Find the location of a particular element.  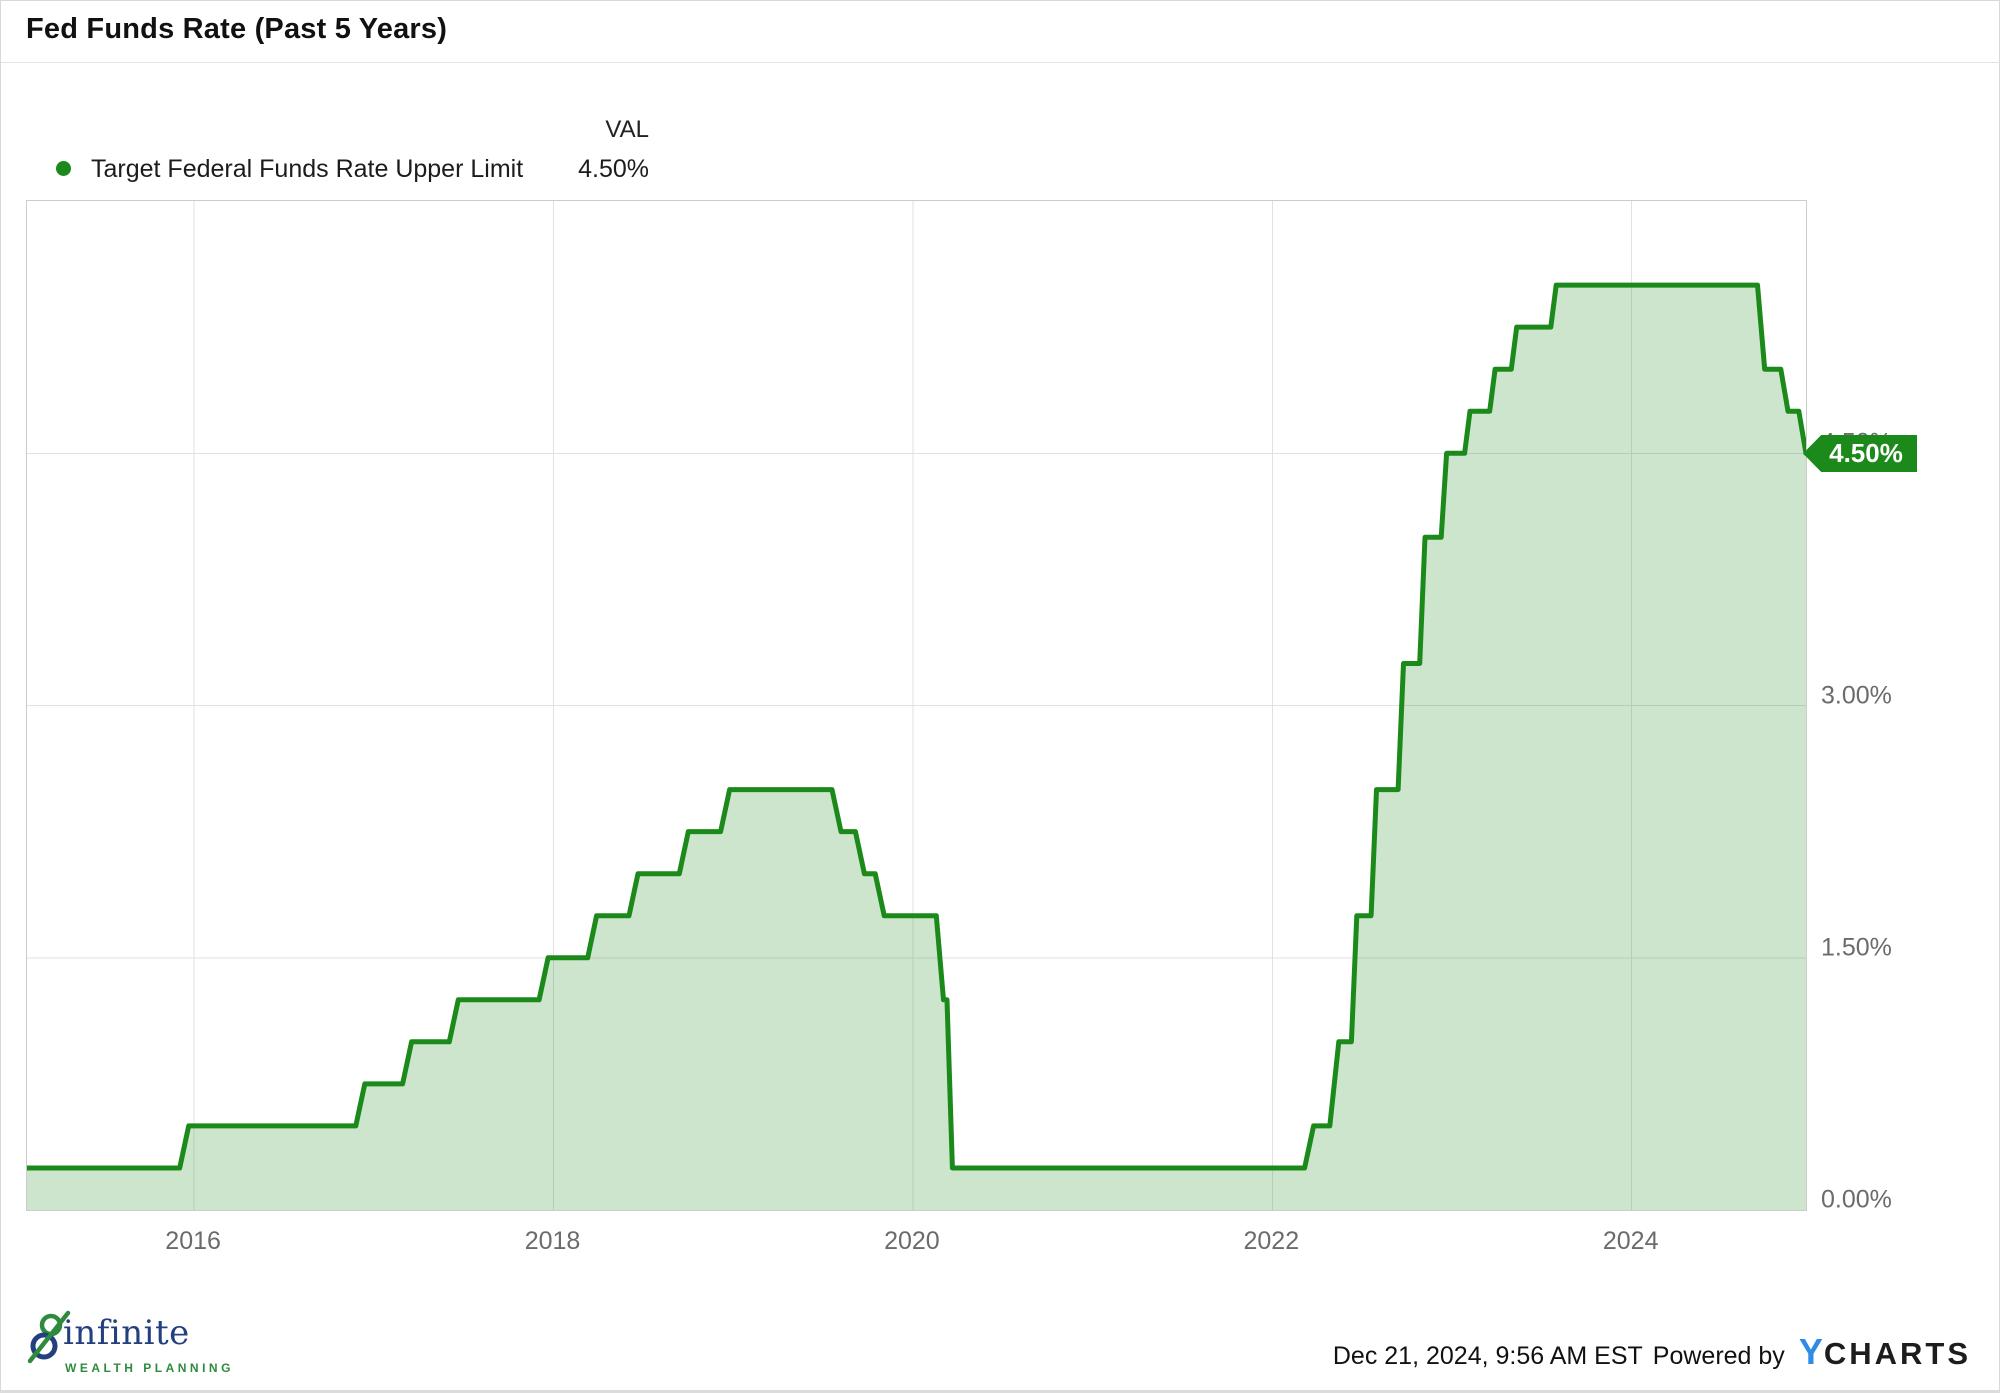

series-current-value: 4.50% is located at coordinates (613, 169).